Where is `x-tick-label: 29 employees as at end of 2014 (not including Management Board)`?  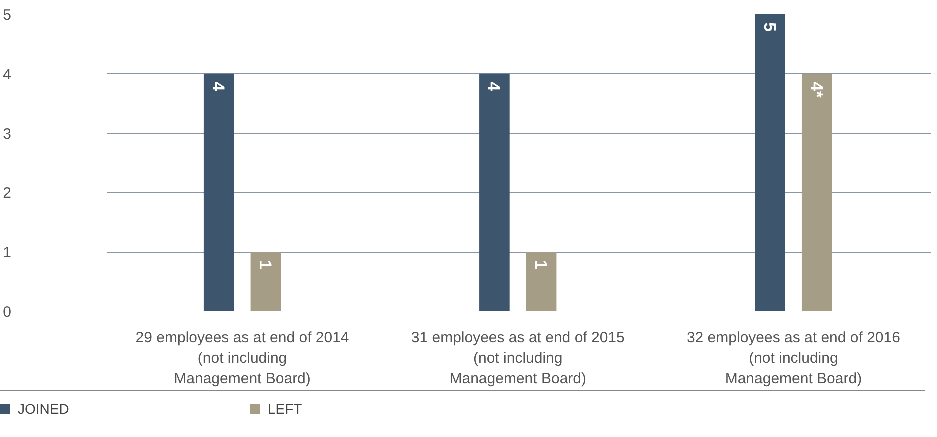 x-tick-label: 29 employees as at end of 2014 (not including Management Board) is located at coordinates (243, 359).